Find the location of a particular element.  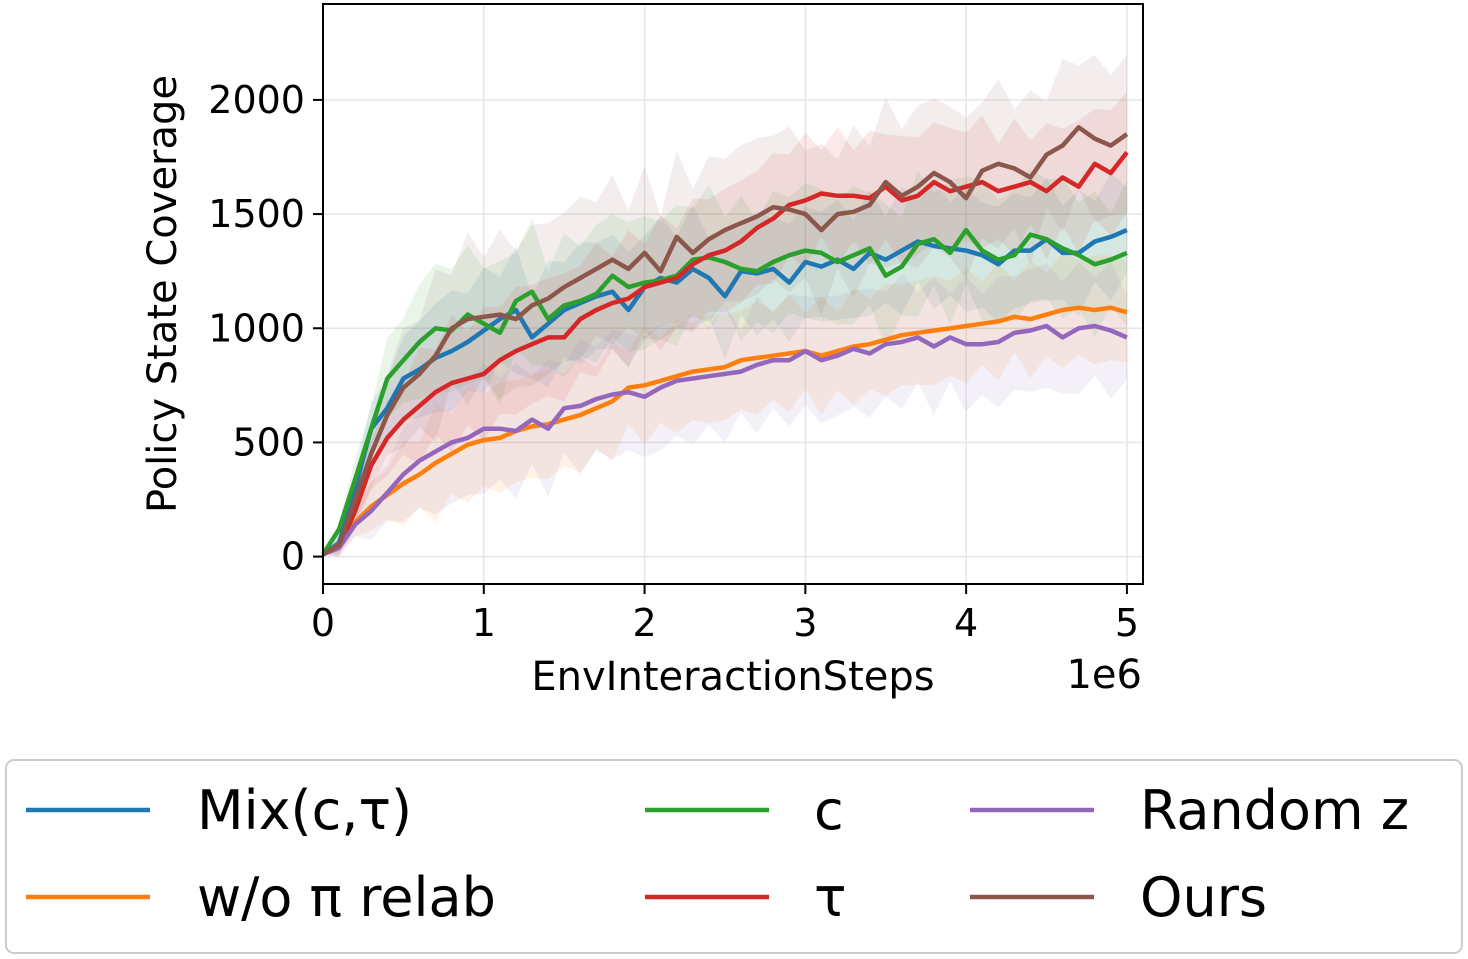

x-axis-multiplier: 1e6 is located at coordinates (1104, 675).